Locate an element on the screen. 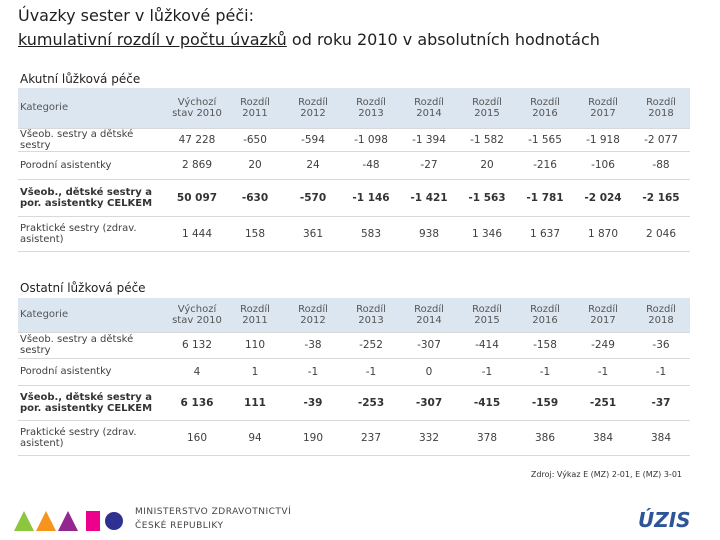 Image resolution: width=720 pixels, height=540 pixels. cell: 6 132 is located at coordinates (197, 345).